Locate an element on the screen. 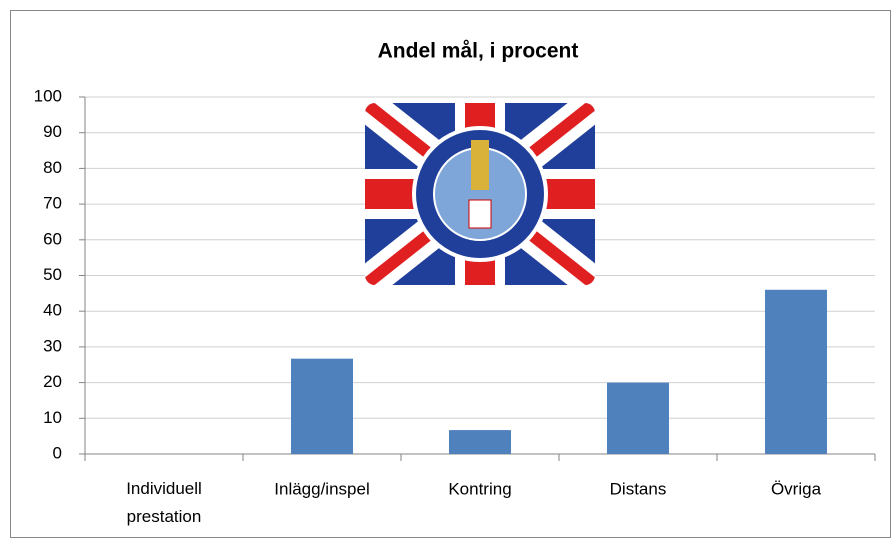 The width and height of the screenshot is (891, 538). y-tick-label: 0 is located at coordinates (57, 452).